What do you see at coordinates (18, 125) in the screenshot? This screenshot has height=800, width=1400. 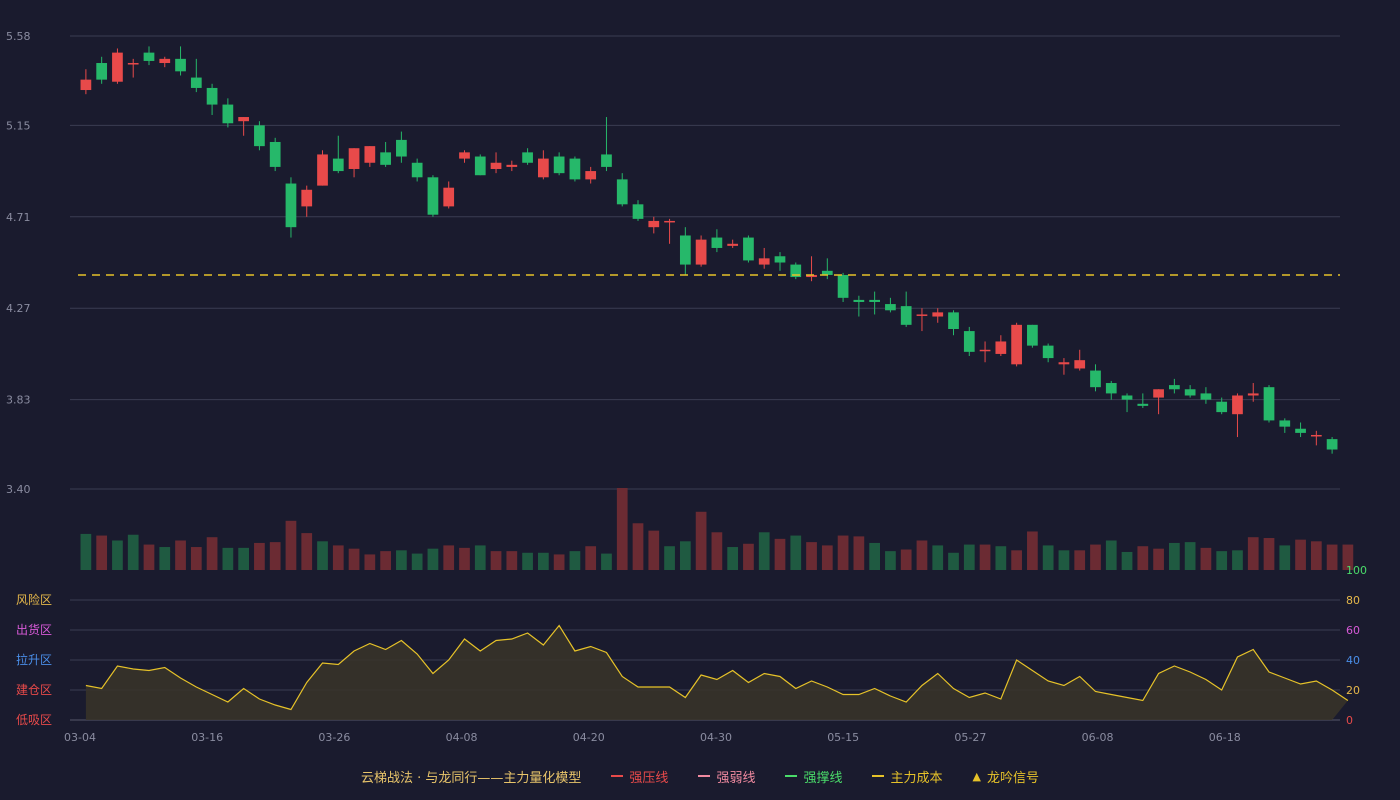 I see `price-tick-label: 5.15` at bounding box center [18, 125].